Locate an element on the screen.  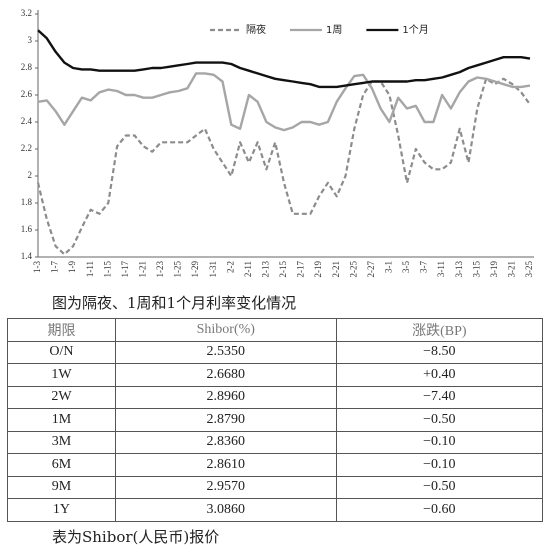
table-cell: +0.40 is located at coordinates (439, 375).